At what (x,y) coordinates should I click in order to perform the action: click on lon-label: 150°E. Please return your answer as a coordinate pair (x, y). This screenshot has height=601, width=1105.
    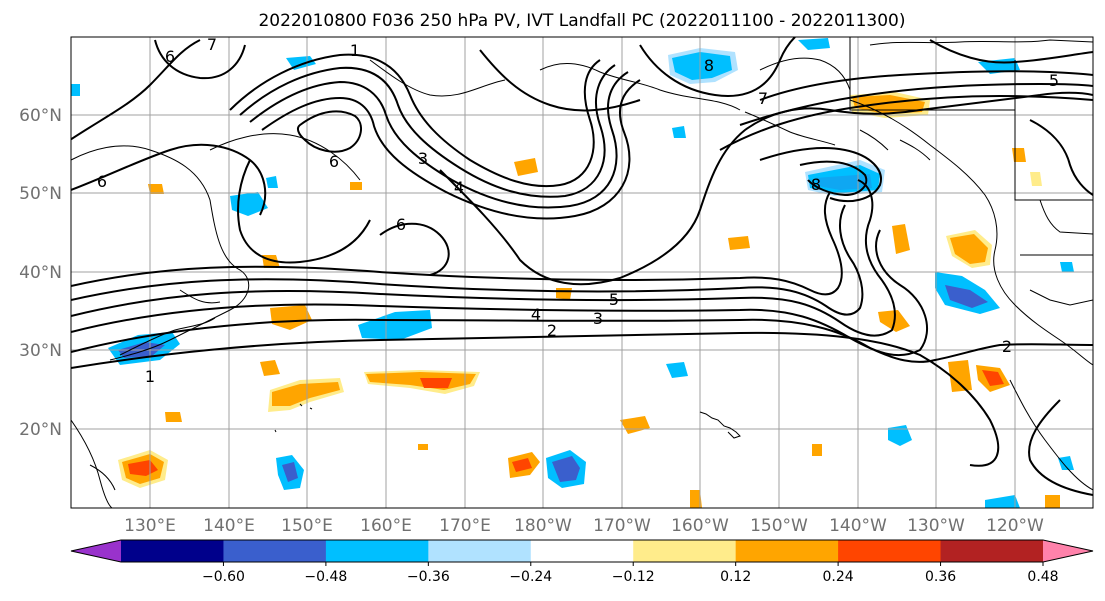
    Looking at the image, I should click on (307, 526).